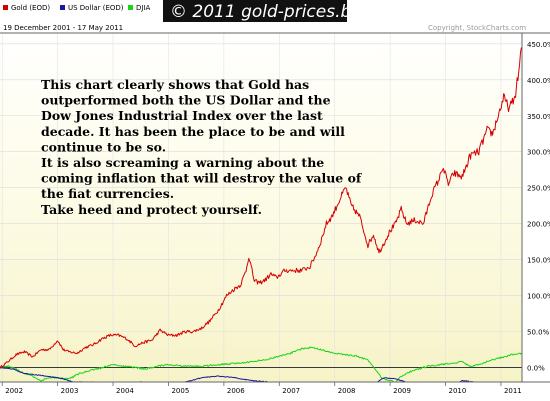  I want to click on y-tick-label: 300.0%, so click(538, 153).